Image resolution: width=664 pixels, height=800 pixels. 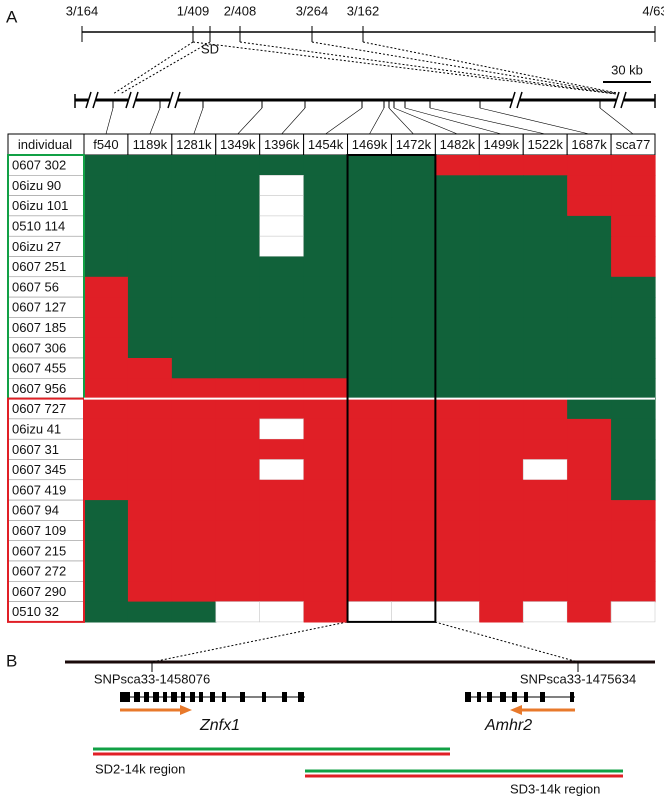 What do you see at coordinates (578, 678) in the screenshot?
I see `snp-label: SNPsca33-1475634` at bounding box center [578, 678].